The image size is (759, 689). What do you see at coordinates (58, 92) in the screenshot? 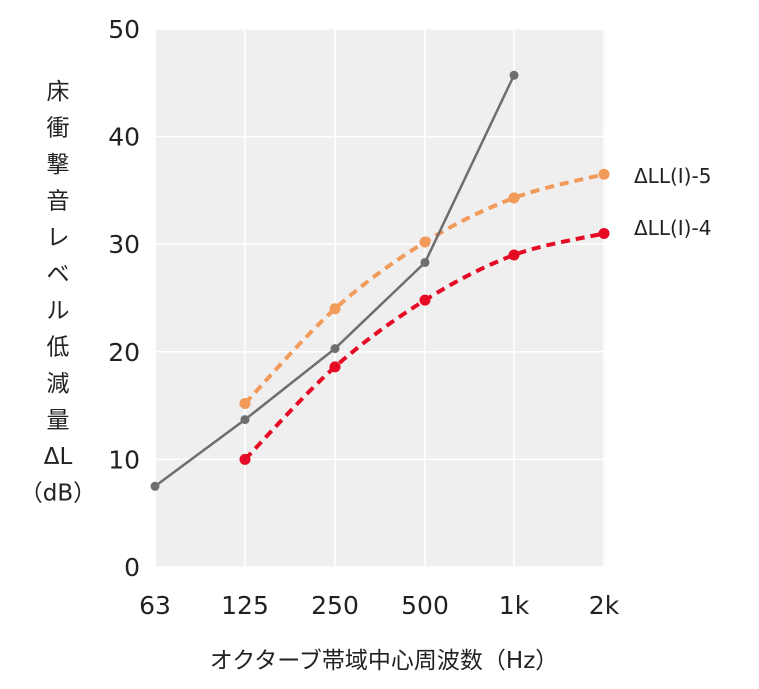
I see `y-axis-title-char: 床` at bounding box center [58, 92].